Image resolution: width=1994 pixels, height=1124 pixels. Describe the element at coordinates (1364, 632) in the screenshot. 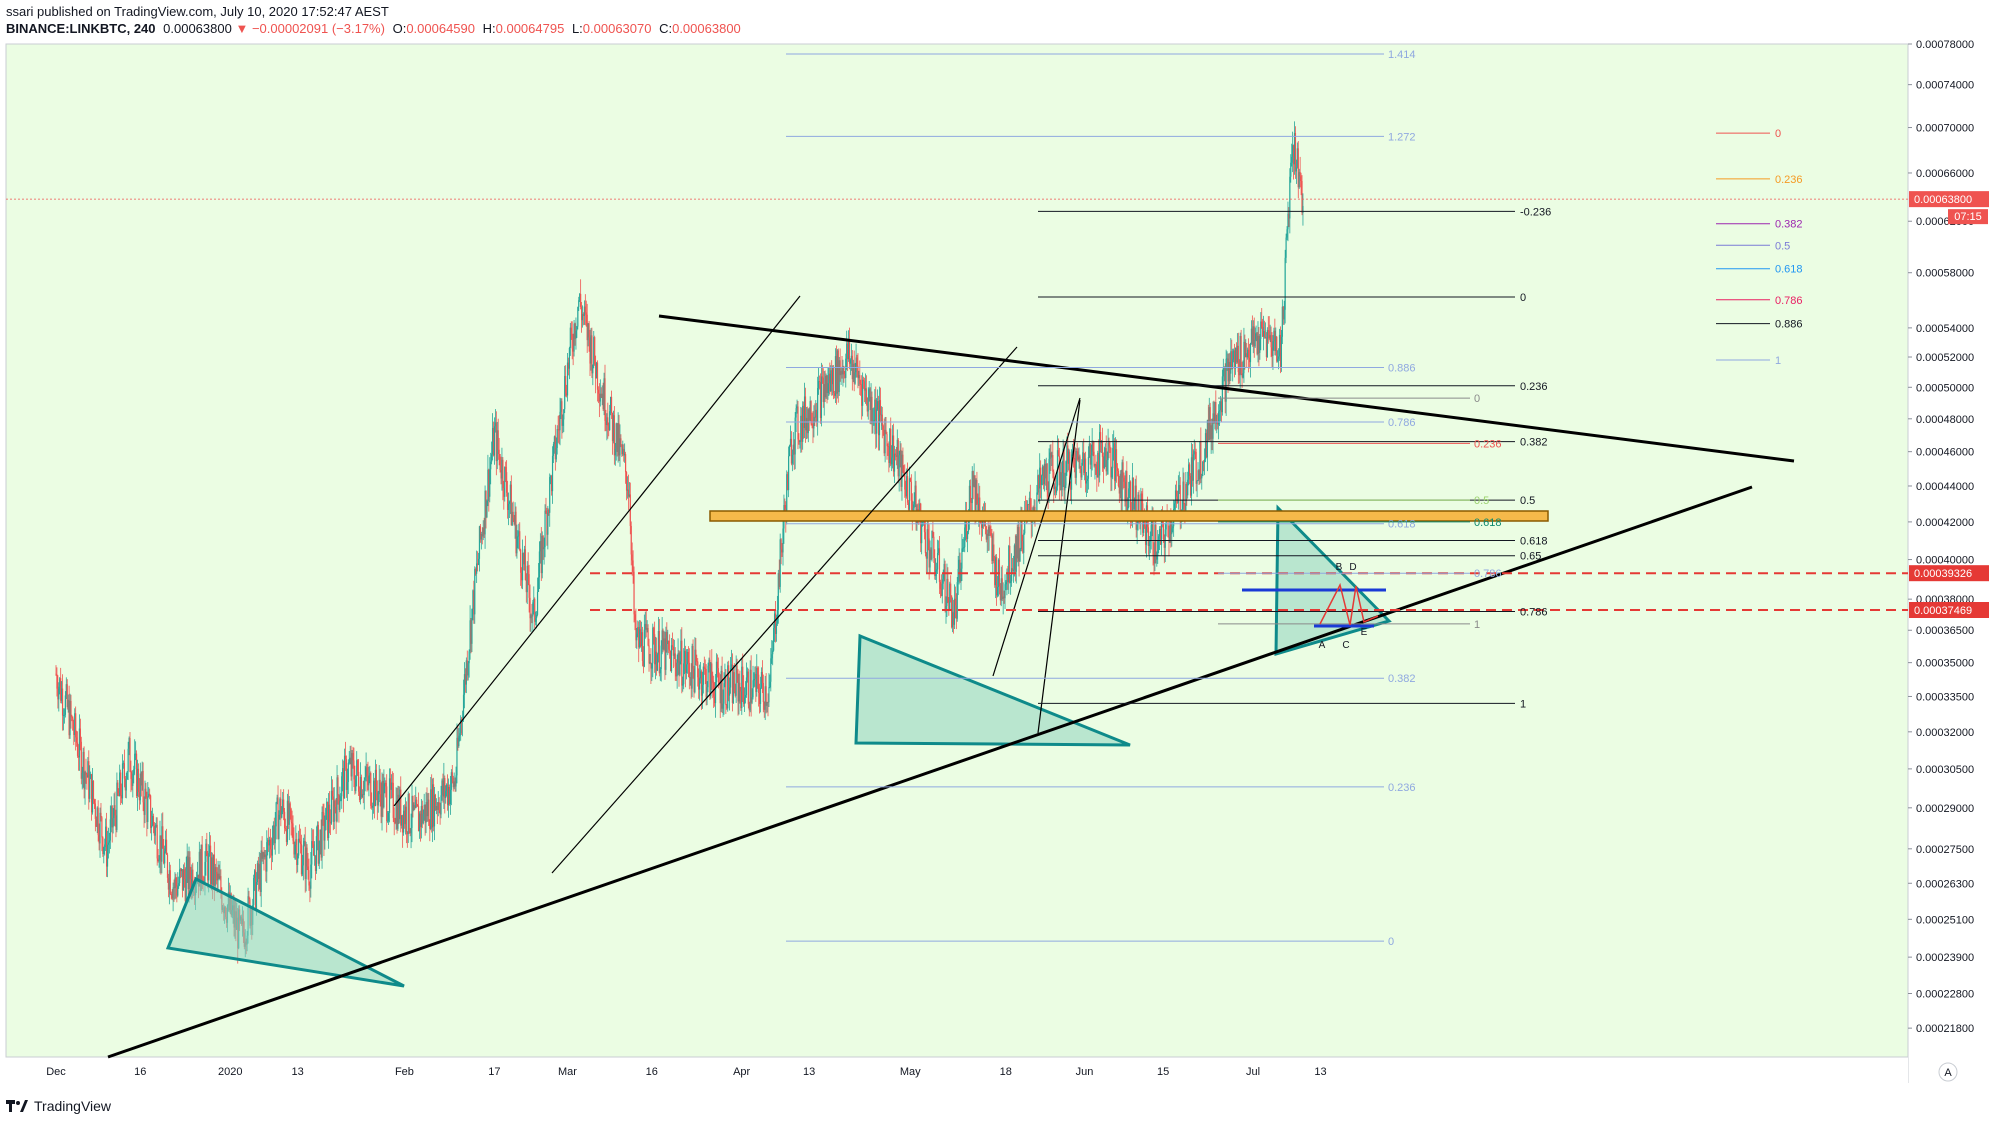

I see `pattern-label: E` at that location.